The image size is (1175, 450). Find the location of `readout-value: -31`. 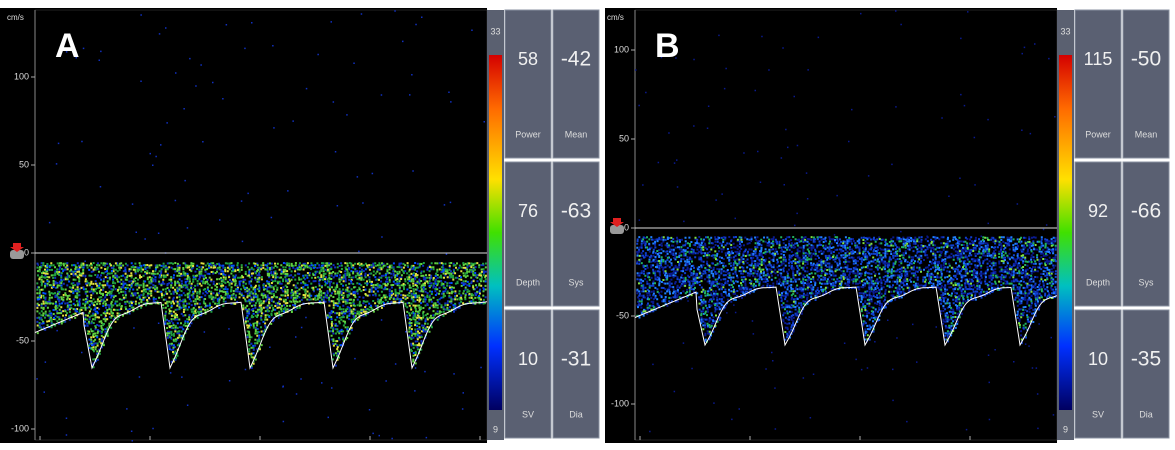

readout-value: -31 is located at coordinates (576, 359).